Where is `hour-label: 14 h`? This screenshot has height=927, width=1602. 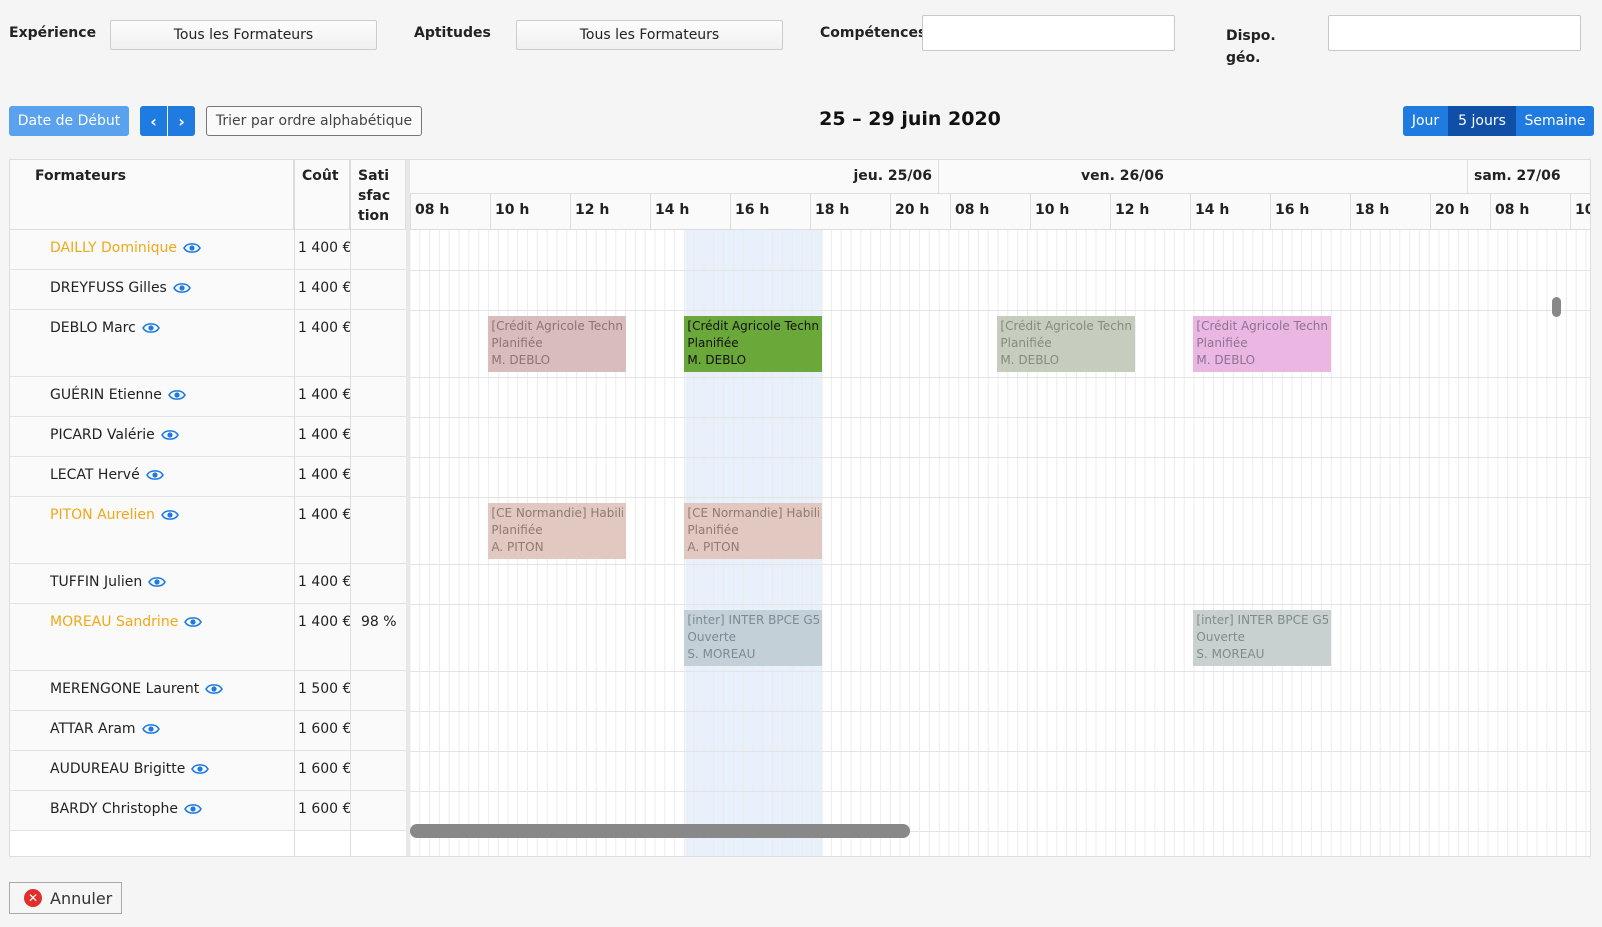 hour-label: 14 h is located at coordinates (672, 210).